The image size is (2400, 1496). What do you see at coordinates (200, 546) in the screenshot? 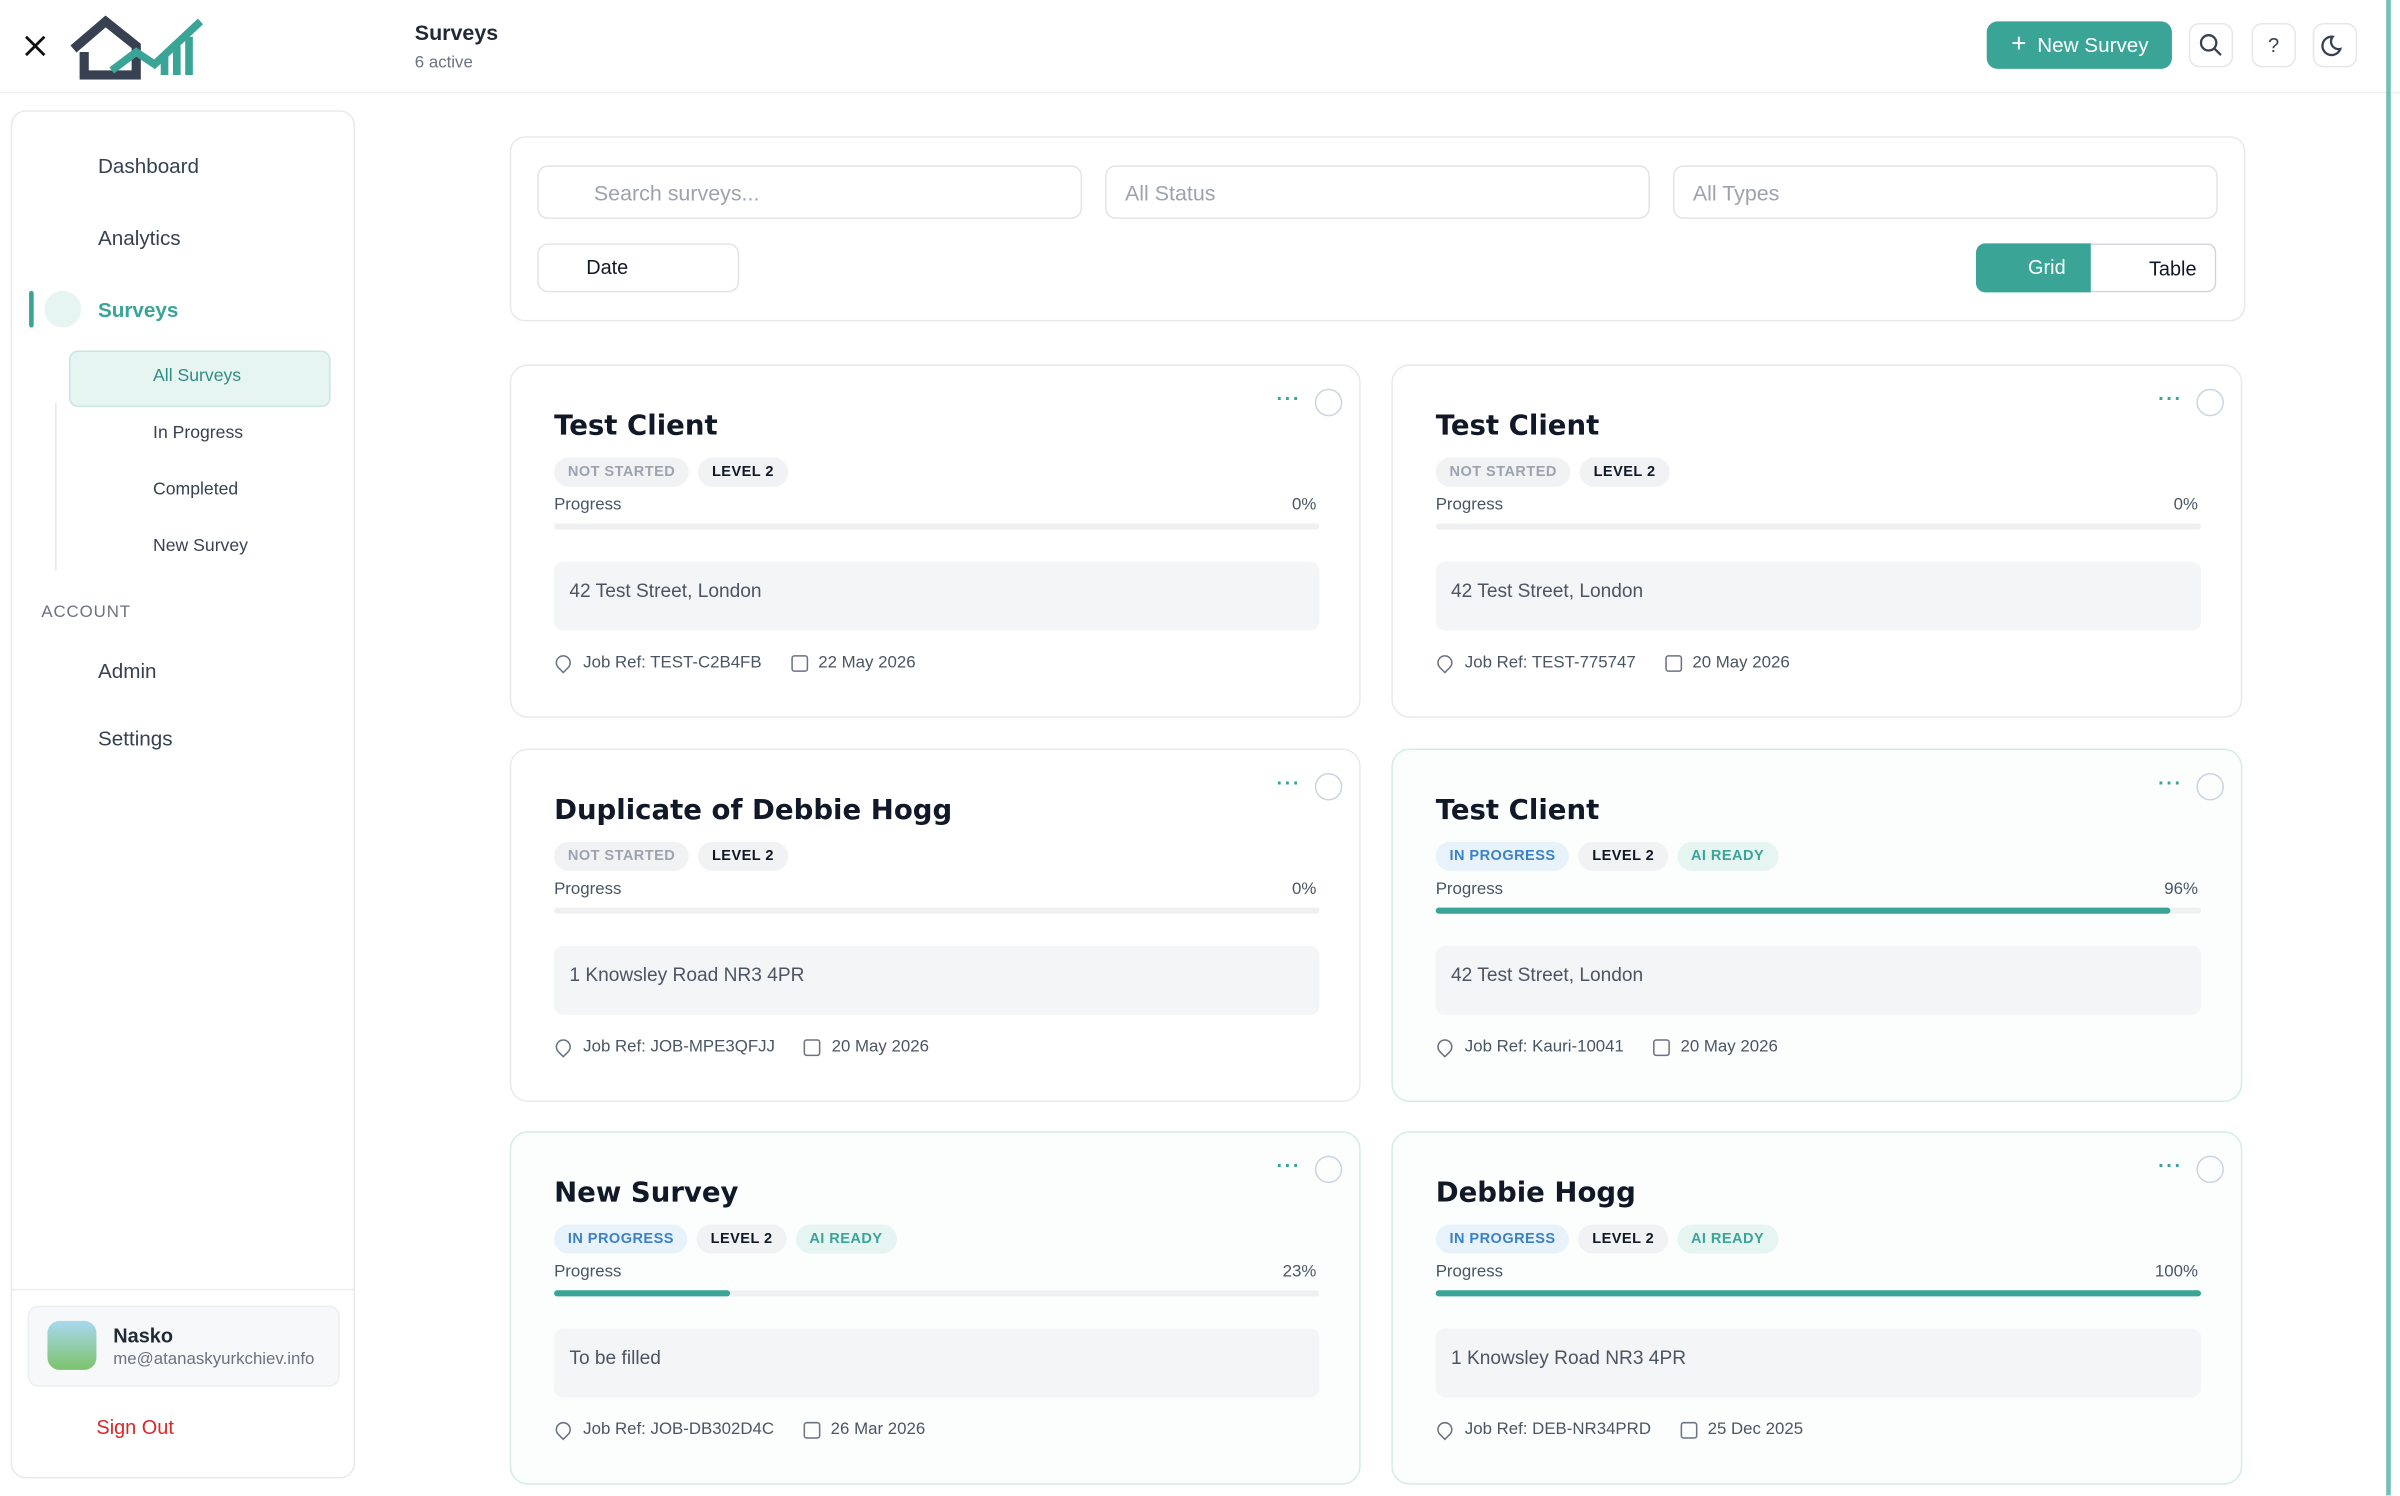
I see `subnav-item: New Survey` at bounding box center [200, 546].